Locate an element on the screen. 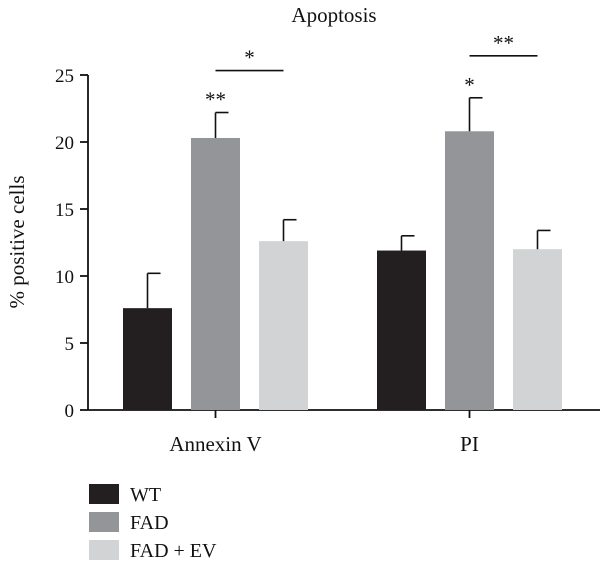 The width and height of the screenshot is (600, 570). significance-label: * is located at coordinates (469, 85).